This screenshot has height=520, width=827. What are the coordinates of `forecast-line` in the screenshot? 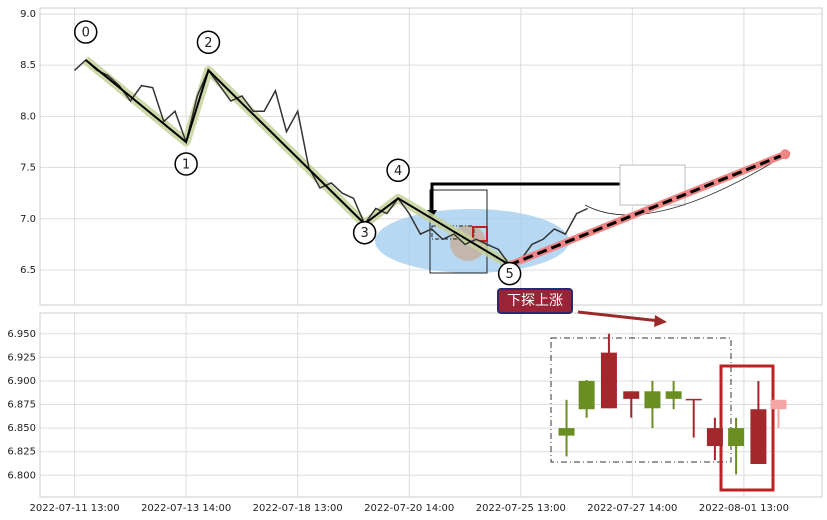 It's located at (647, 209).